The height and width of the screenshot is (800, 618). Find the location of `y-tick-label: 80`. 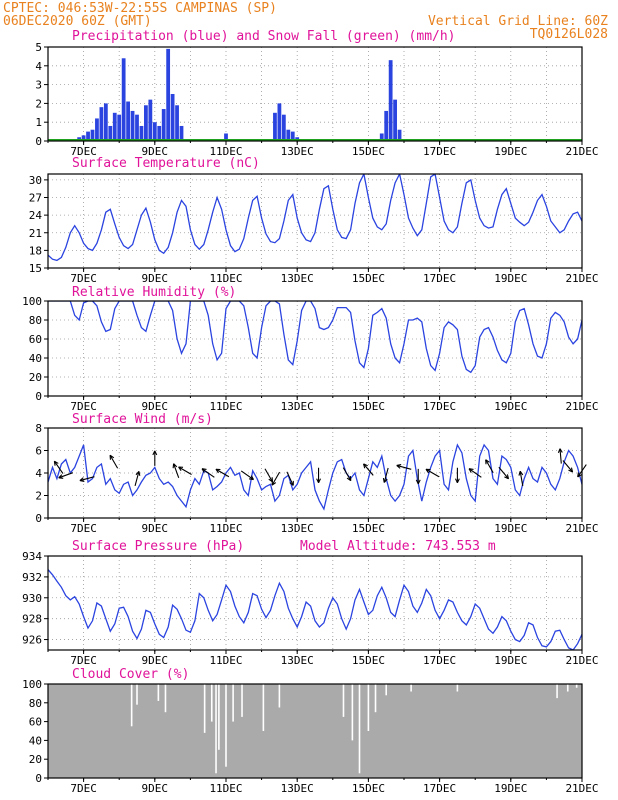

y-tick-label: 80 is located at coordinates (35, 703).